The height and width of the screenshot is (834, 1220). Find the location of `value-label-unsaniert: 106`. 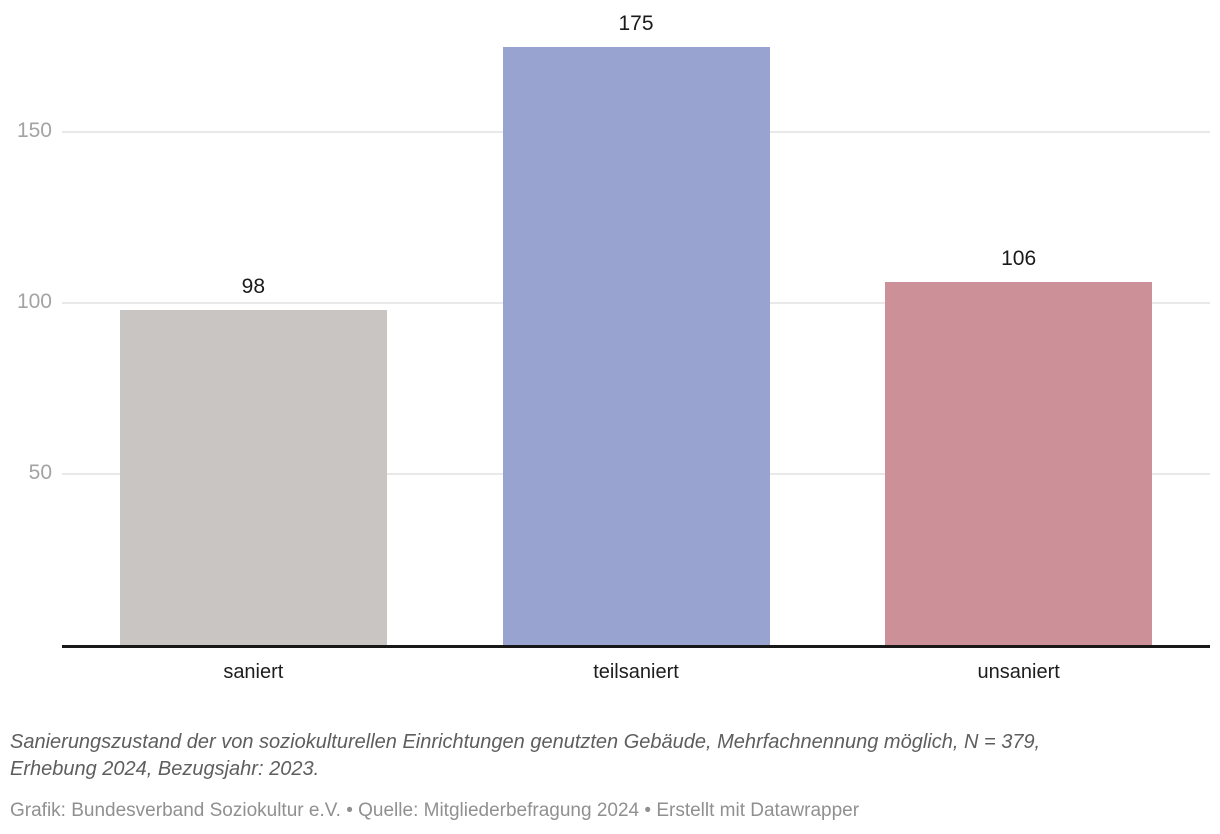

value-label-unsaniert: 106 is located at coordinates (1019, 259).